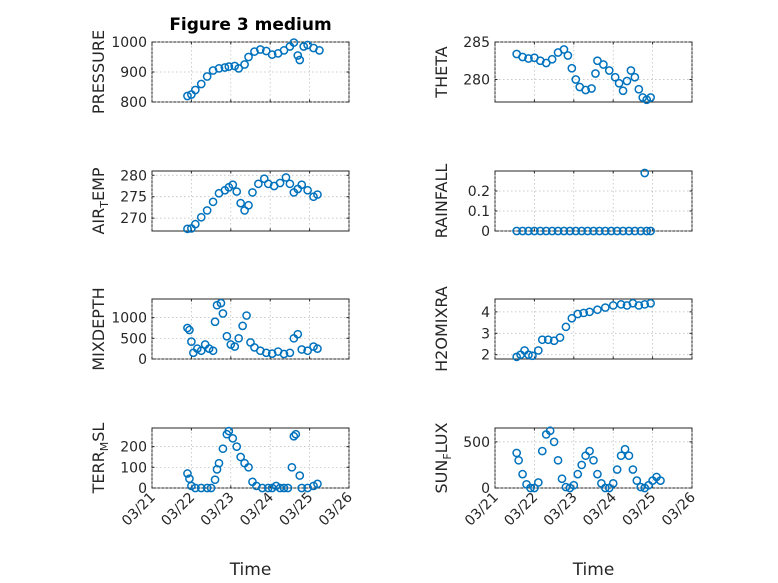 This screenshot has height=583, width=778. What do you see at coordinates (133, 219) in the screenshot?
I see `y-tick-label: 270` at bounding box center [133, 219].